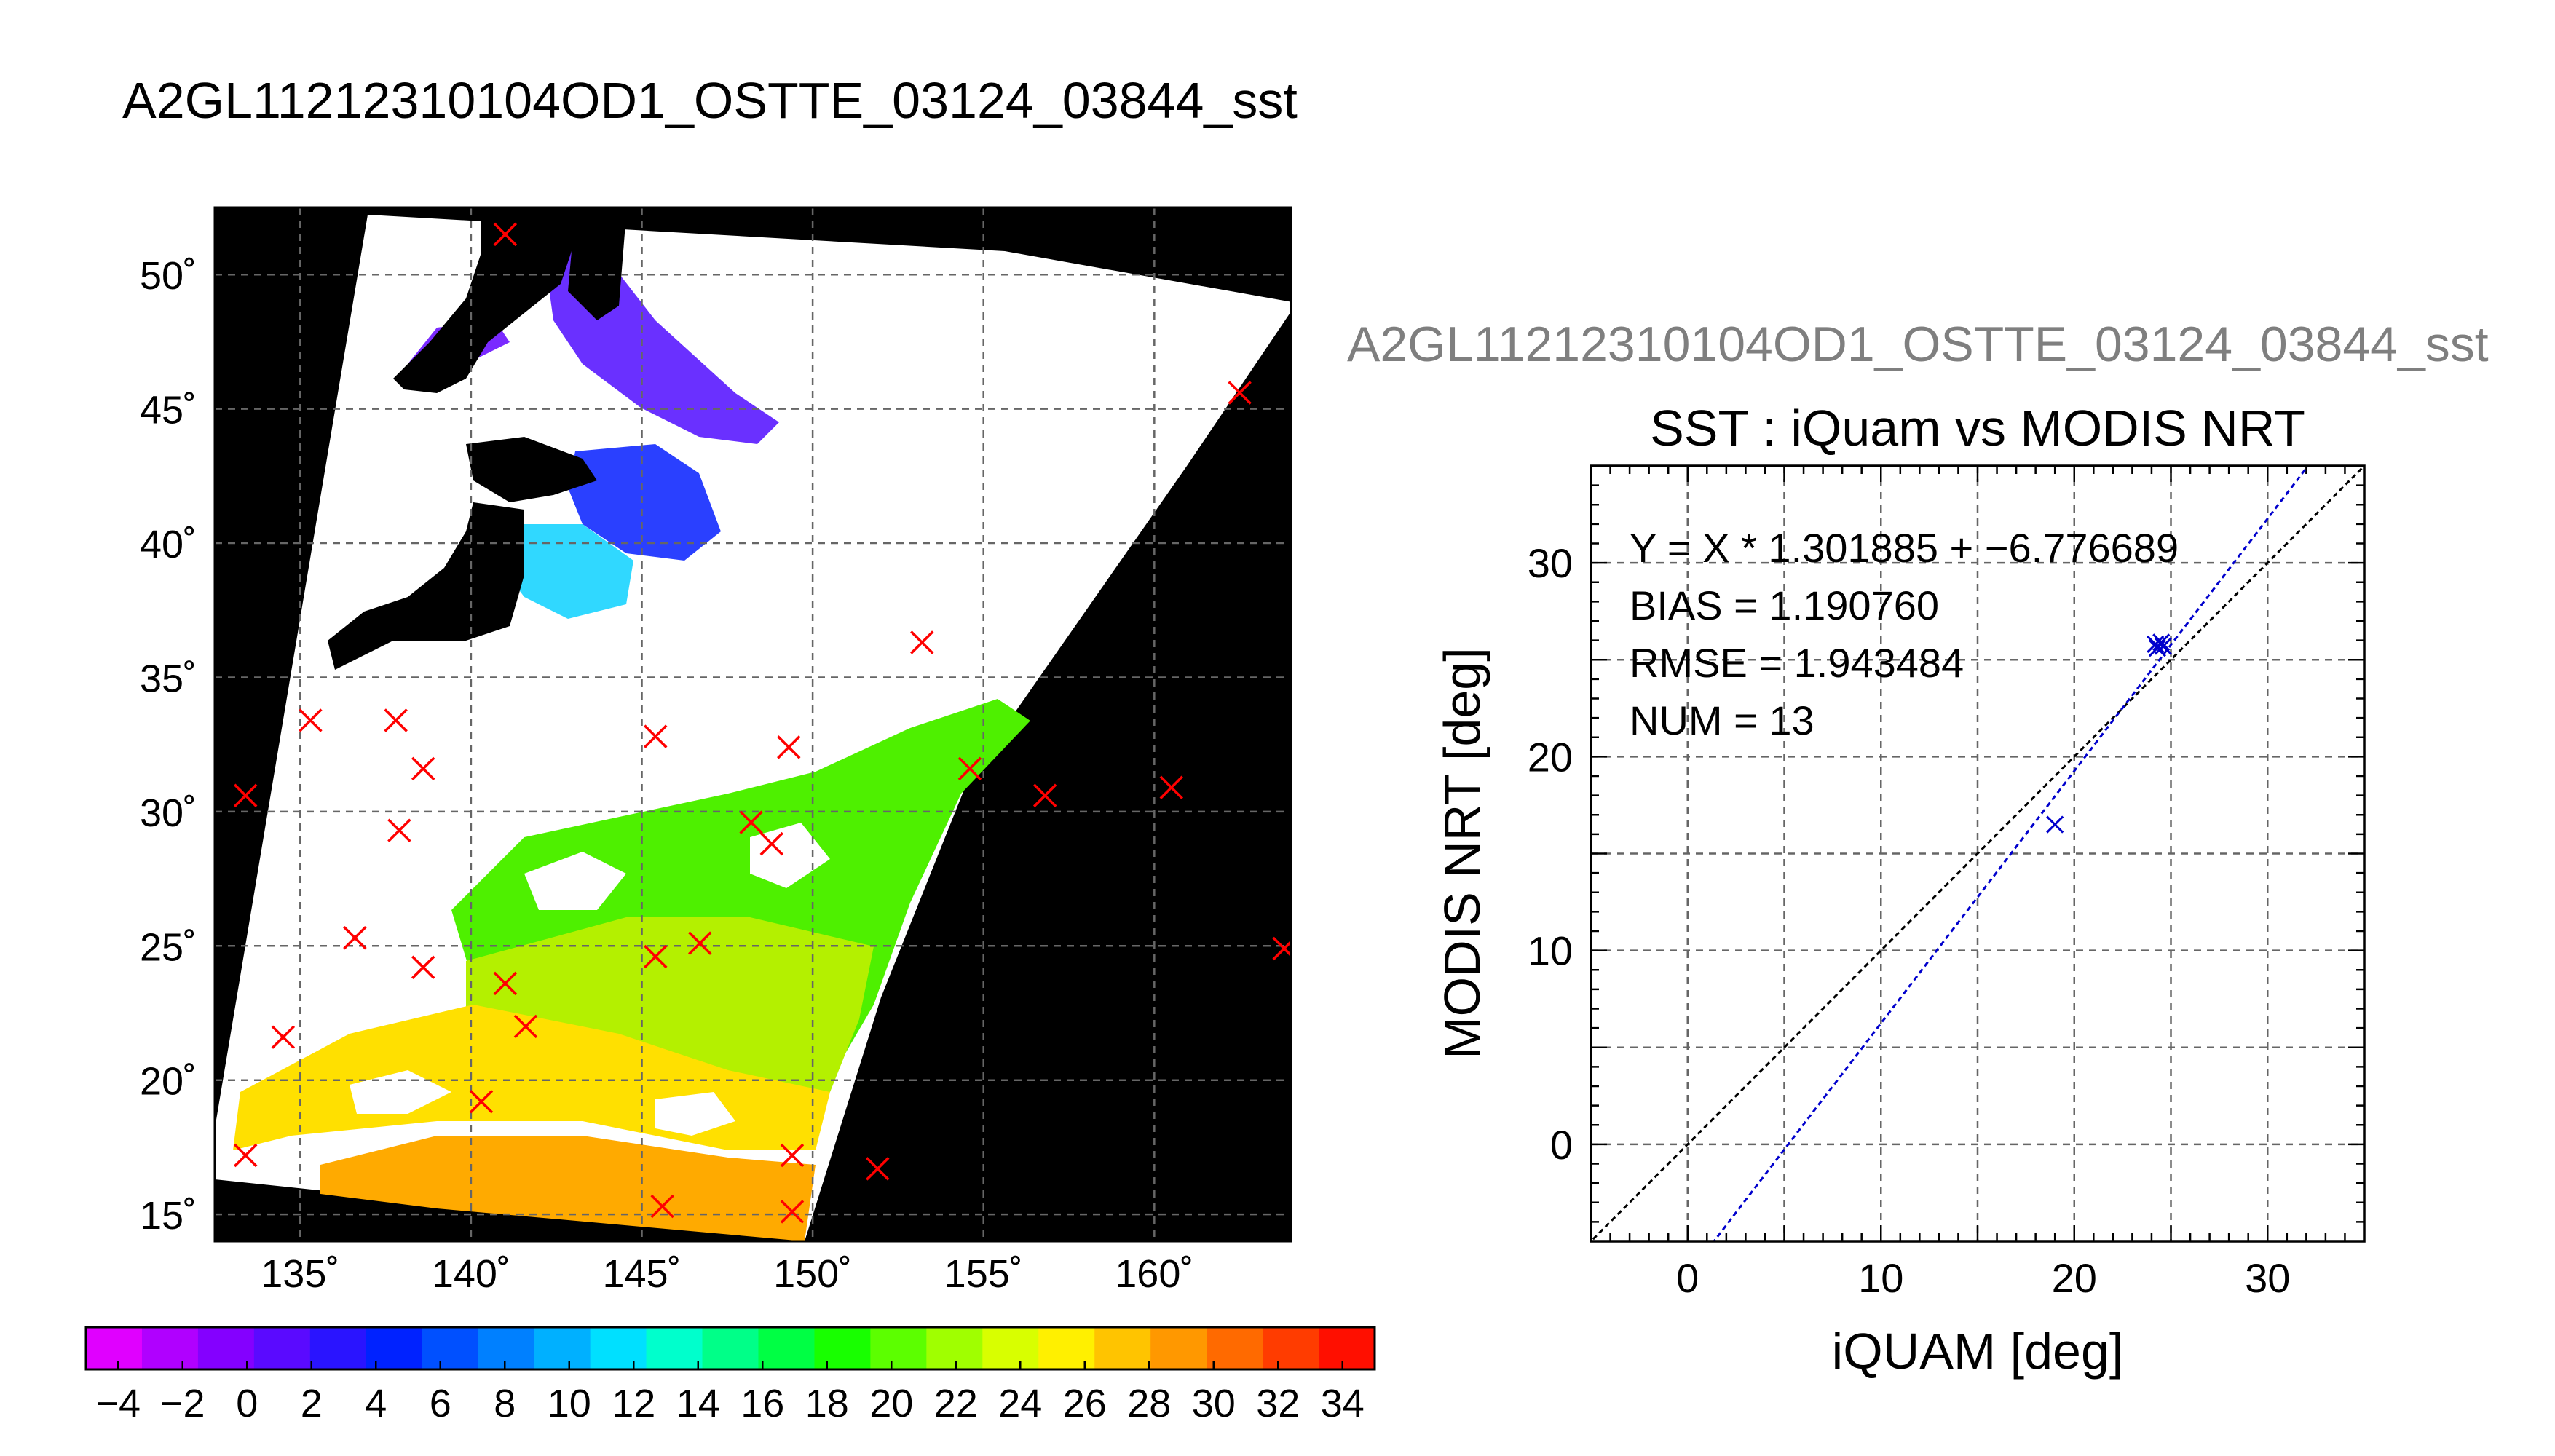 The width and height of the screenshot is (2555, 1456). I want to click on colorbar-tick-label: 30, so click(1214, 1403).